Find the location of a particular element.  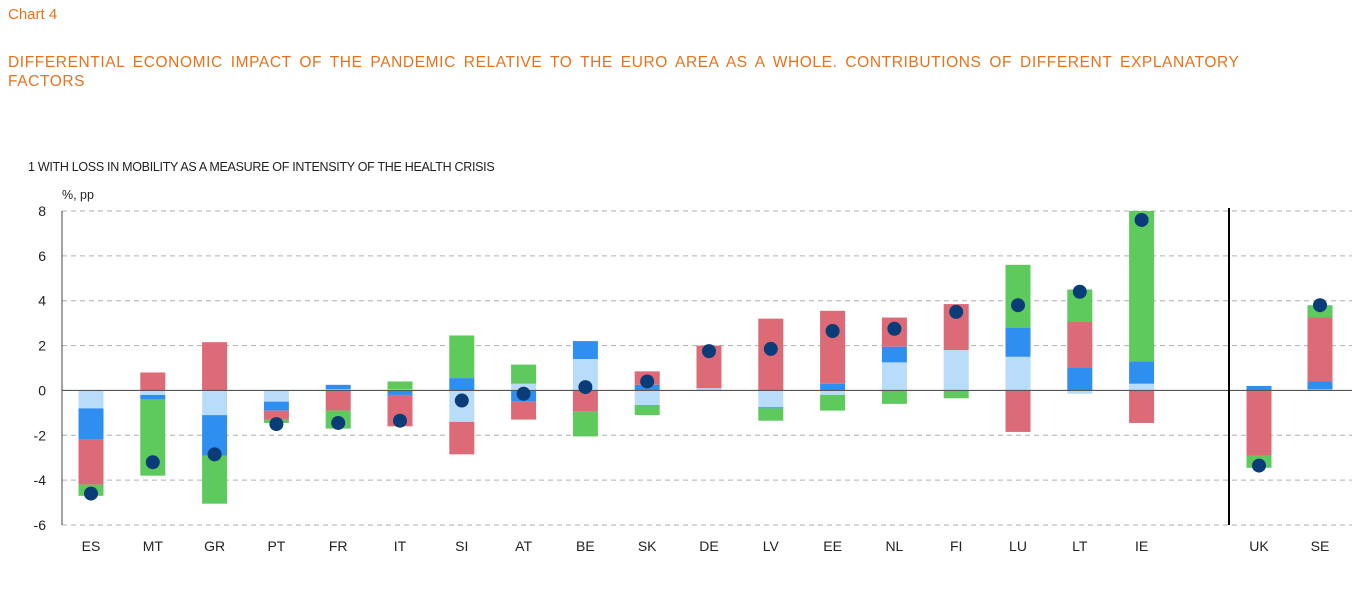

x-tick-label: SK is located at coordinates (647, 546).